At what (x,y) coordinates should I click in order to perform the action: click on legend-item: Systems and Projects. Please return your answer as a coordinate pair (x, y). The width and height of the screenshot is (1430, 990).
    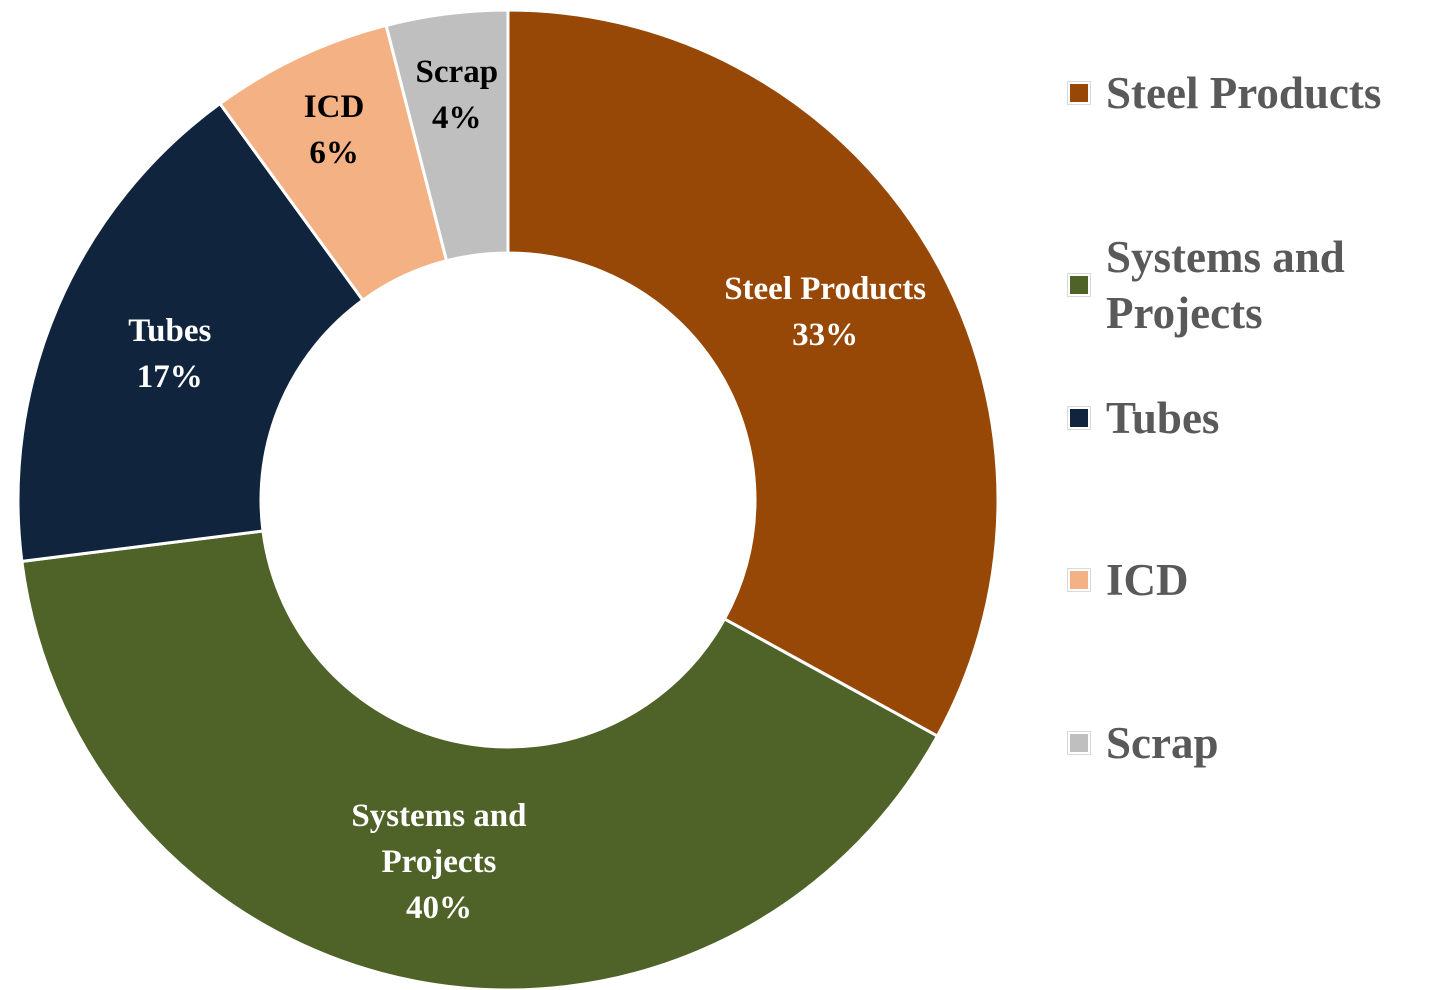
    Looking at the image, I should click on (1237, 285).